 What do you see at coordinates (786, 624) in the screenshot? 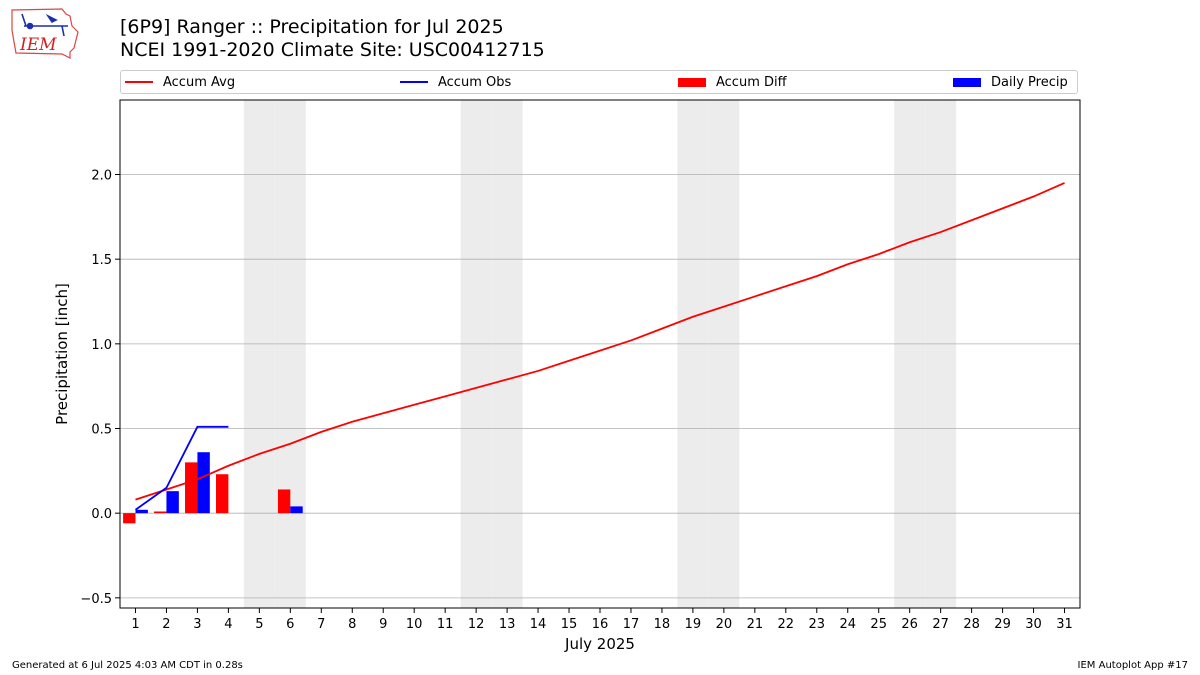
I see `x-tick-label: 22` at bounding box center [786, 624].